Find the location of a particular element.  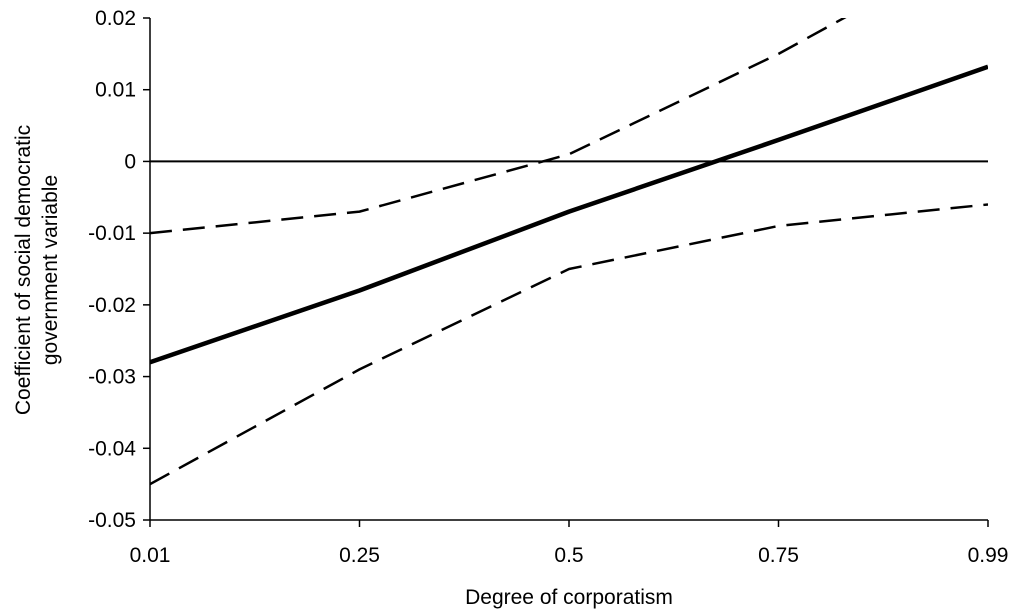

x-tick-label: 0.25 is located at coordinates (359, 555).